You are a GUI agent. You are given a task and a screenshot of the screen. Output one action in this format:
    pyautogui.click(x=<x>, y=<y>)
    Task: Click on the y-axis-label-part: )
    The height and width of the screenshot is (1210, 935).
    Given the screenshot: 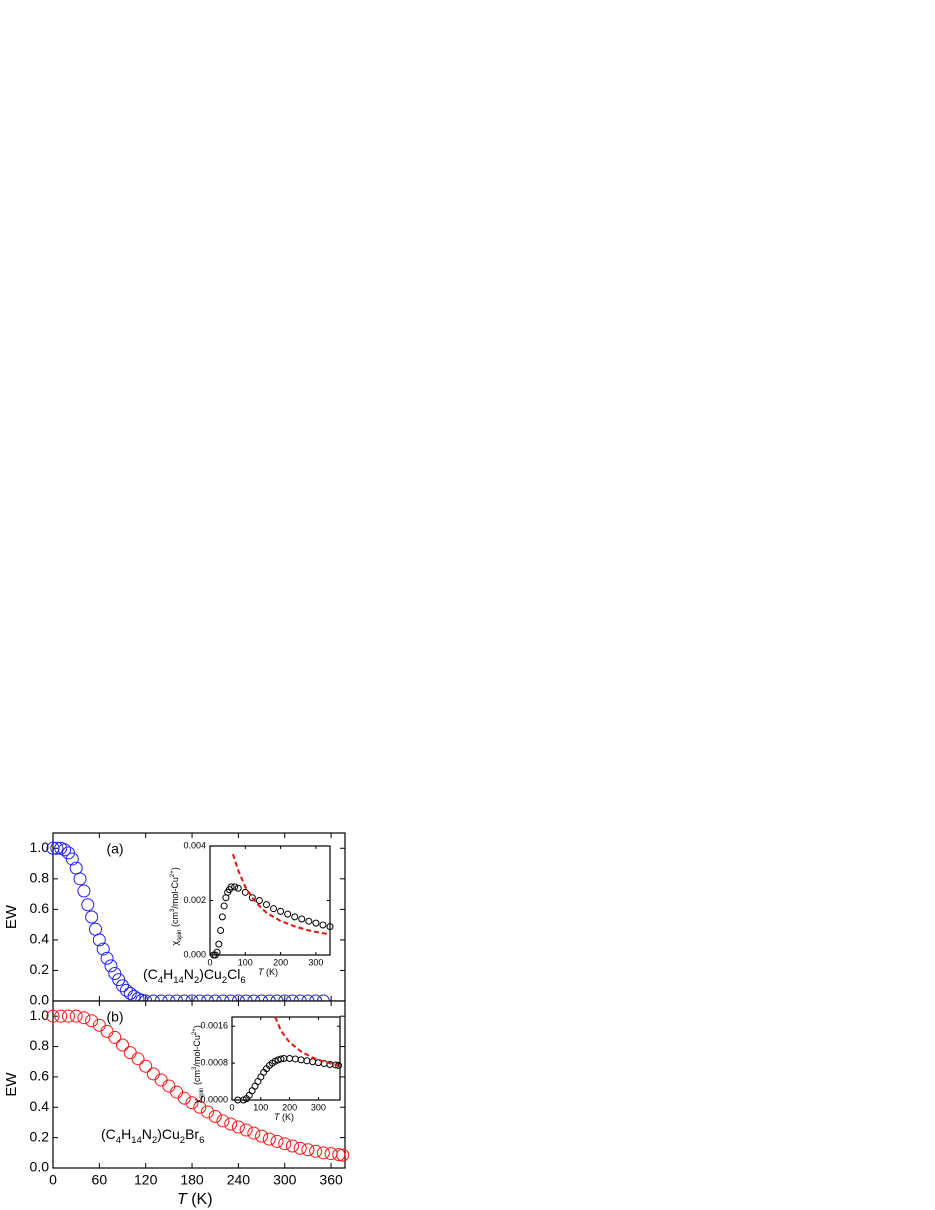 What is the action you would take?
    pyautogui.click(x=175, y=868)
    